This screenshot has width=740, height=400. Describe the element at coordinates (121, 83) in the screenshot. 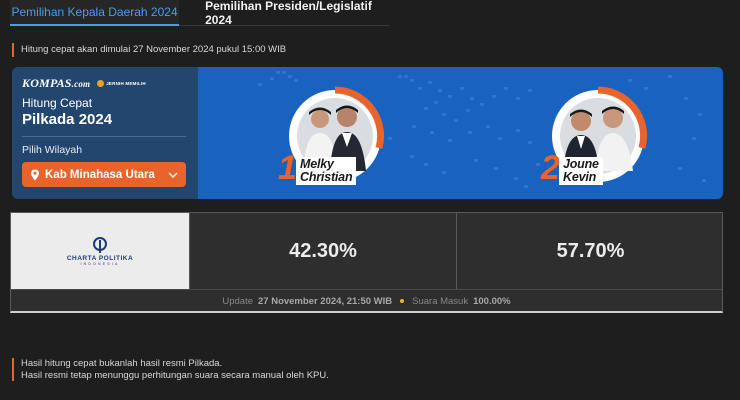

I see `jernih-memilih-logo: JERNIH MEMILIH` at that location.